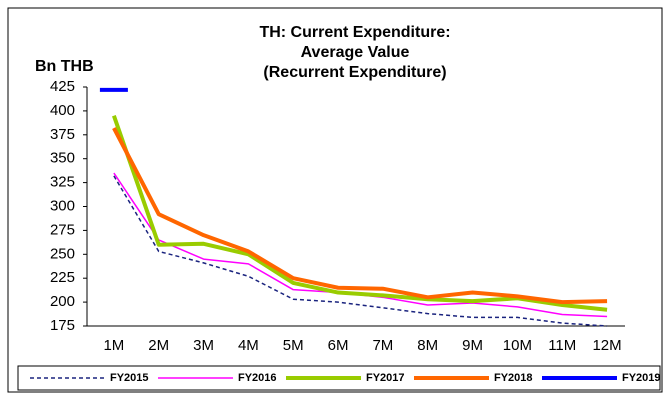 The width and height of the screenshot is (671, 401). Describe the element at coordinates (62, 205) in the screenshot. I see `y-tick-label: 300` at that location.